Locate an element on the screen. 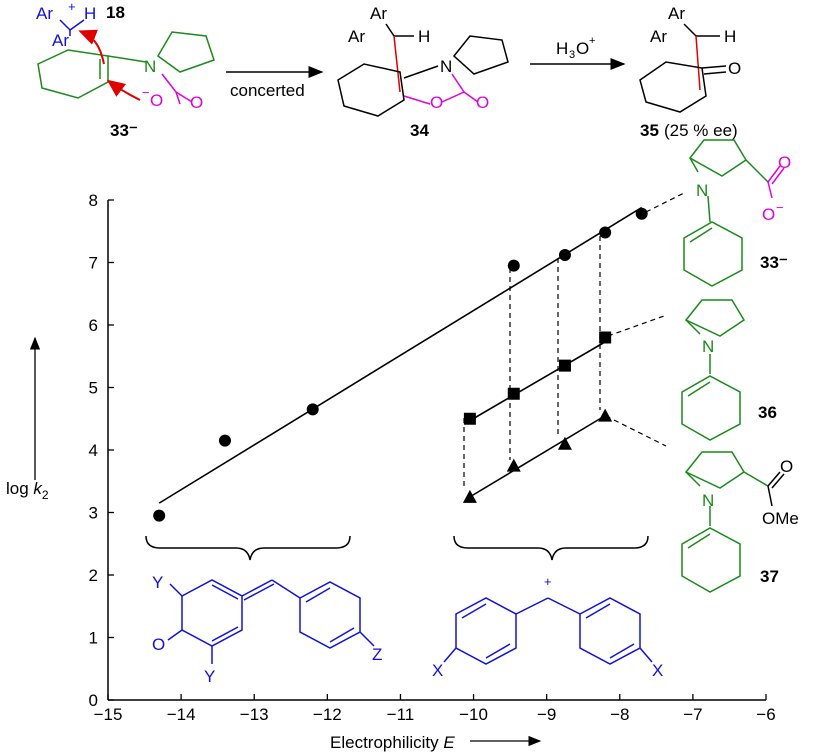 The image size is (814, 756). y-axis-label: log k2 is located at coordinates (27, 490).